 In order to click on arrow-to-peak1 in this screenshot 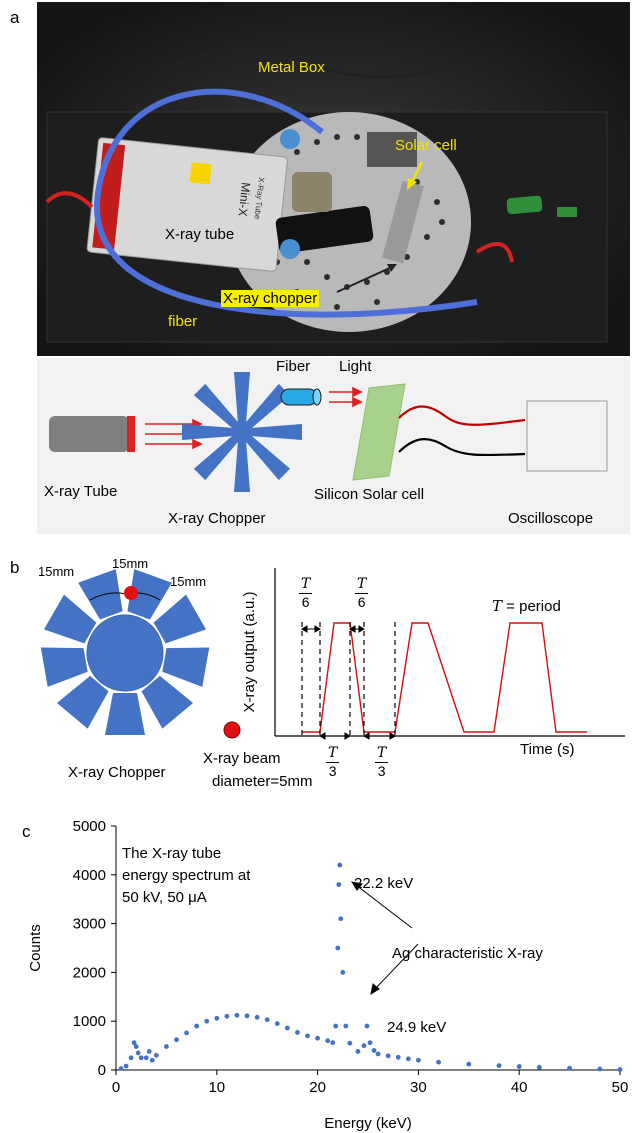, I will do `click(384, 906)`.